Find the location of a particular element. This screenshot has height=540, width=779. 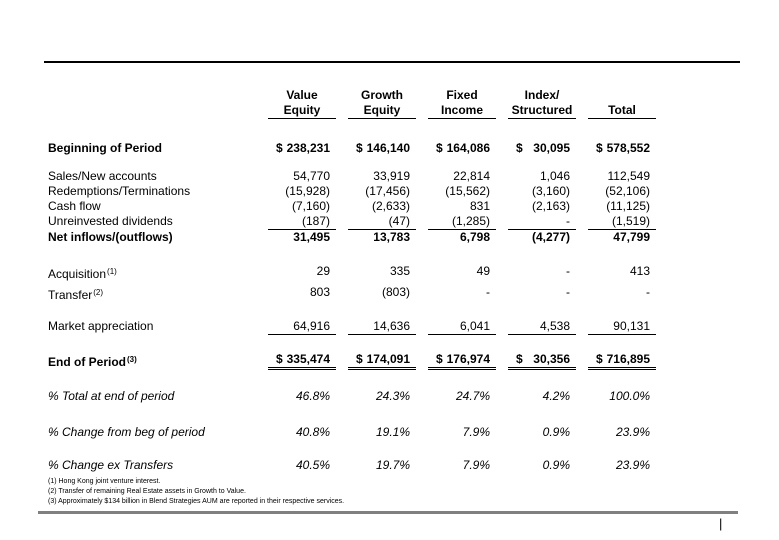

column-header-text: Index/Structured is located at coordinates (542, 103).